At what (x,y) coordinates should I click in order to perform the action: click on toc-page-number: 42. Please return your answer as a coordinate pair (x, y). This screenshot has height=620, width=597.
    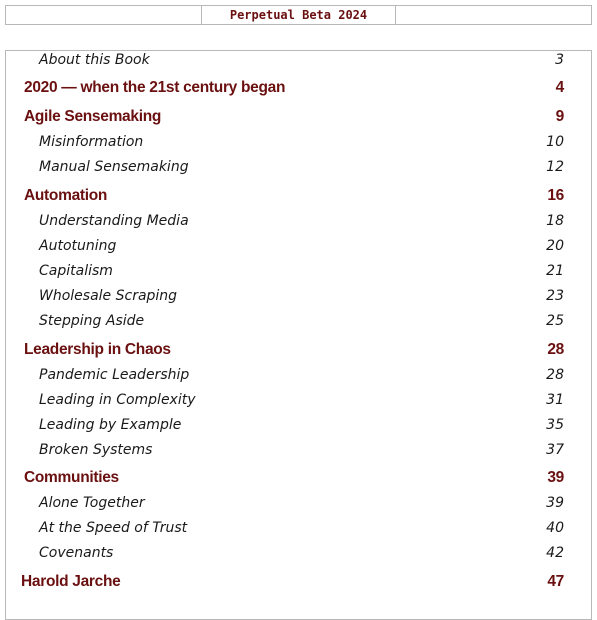
    Looking at the image, I should click on (555, 553).